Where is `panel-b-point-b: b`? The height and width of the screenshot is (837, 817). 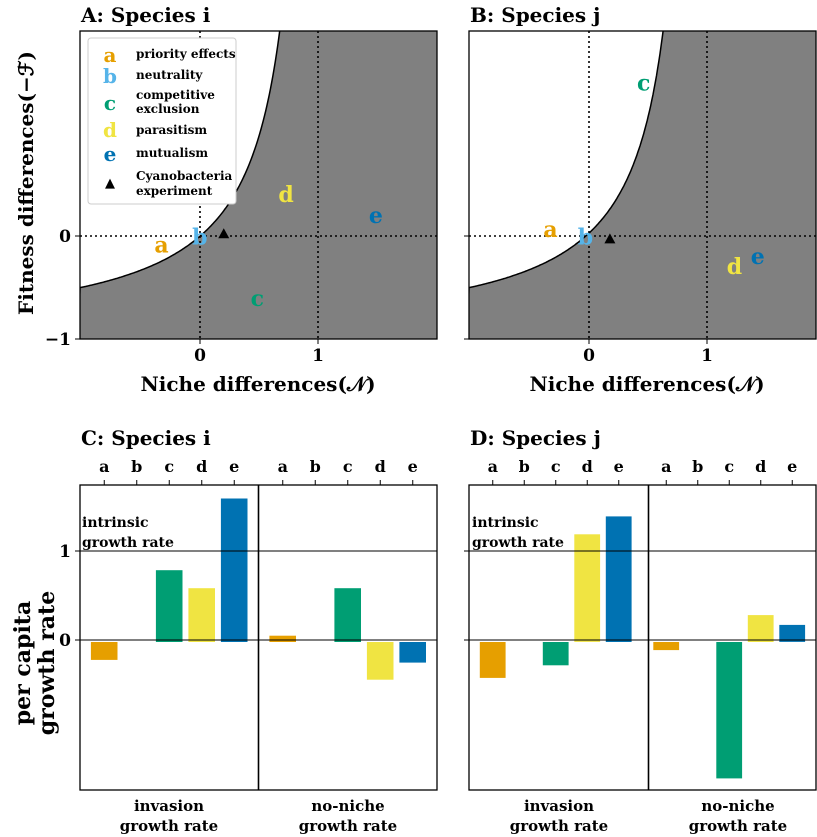
panel-b-point-b: b is located at coordinates (585, 237).